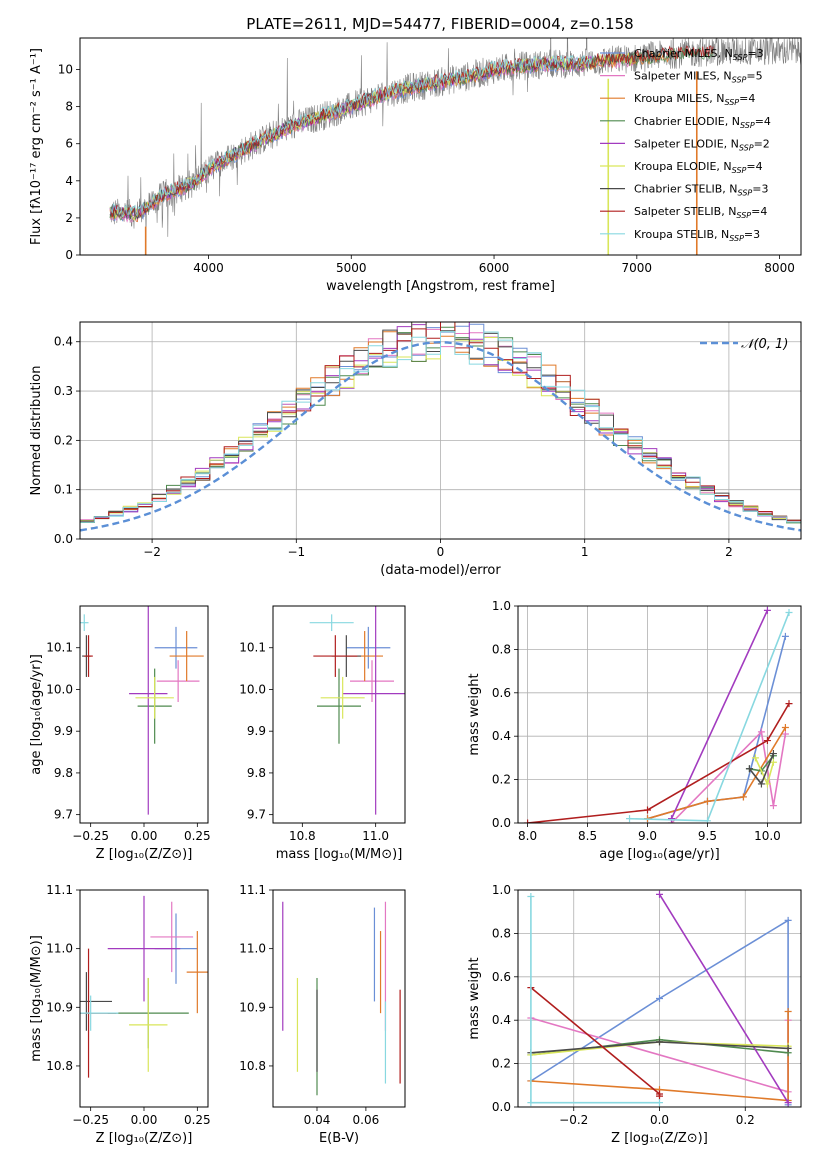 The image size is (819, 1170). What do you see at coordinates (694, 99) in the screenshot?
I see `legend-entry: Kroupa MILES, NSSP=4` at bounding box center [694, 99].